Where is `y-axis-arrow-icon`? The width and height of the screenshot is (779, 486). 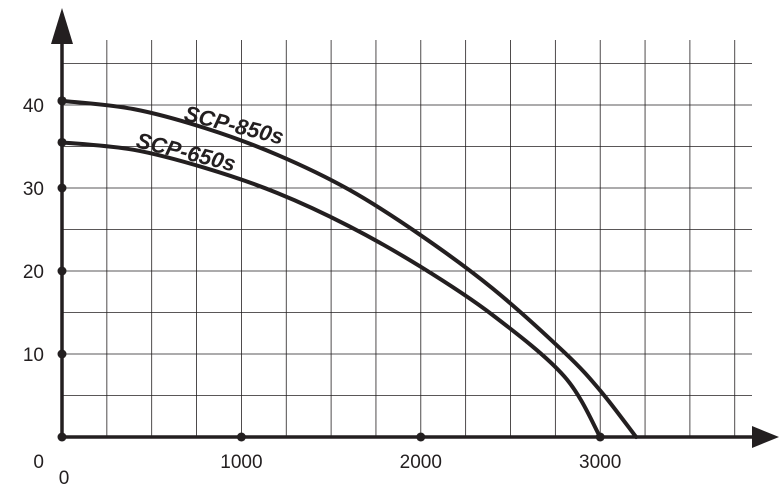
y-axis-arrow-icon is located at coordinates (62, 26).